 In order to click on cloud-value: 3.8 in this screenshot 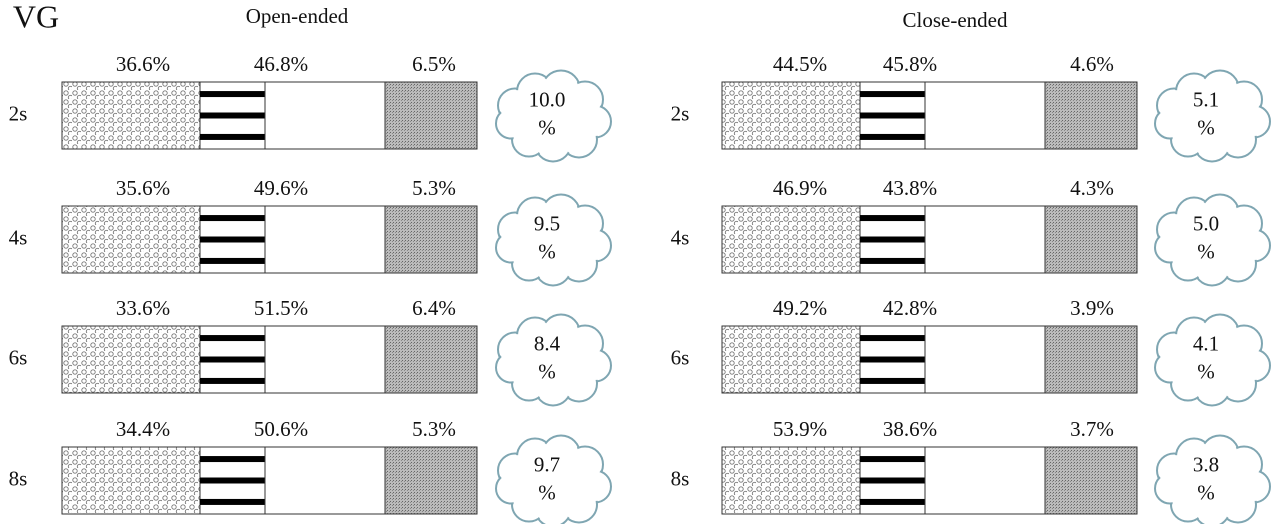, I will do `click(1206, 464)`.